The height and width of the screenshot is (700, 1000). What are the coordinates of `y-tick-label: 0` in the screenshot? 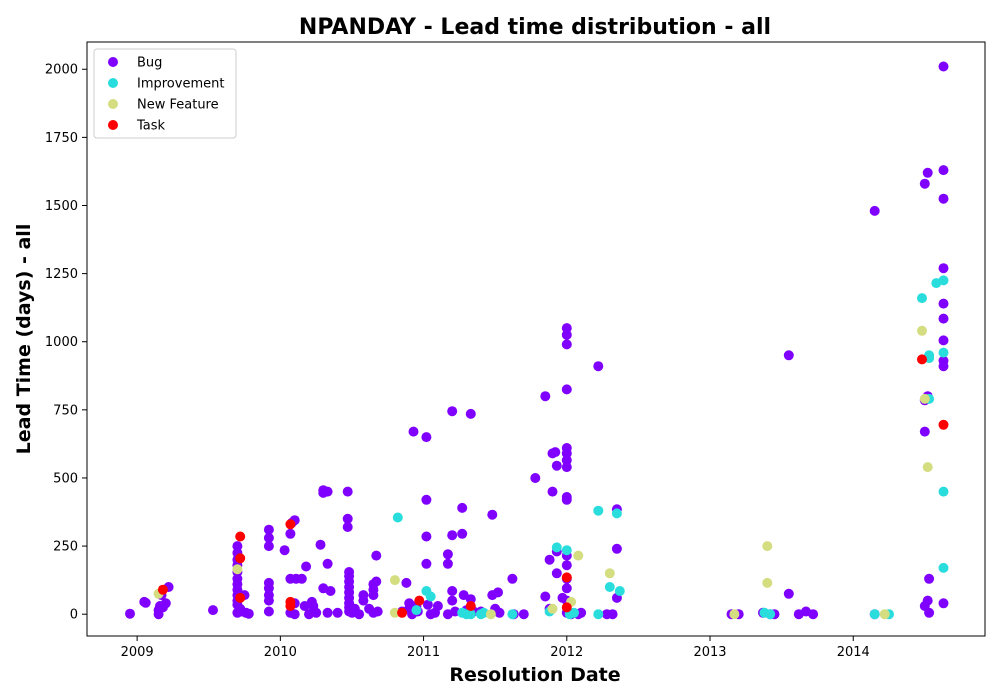 It's located at (74, 615).